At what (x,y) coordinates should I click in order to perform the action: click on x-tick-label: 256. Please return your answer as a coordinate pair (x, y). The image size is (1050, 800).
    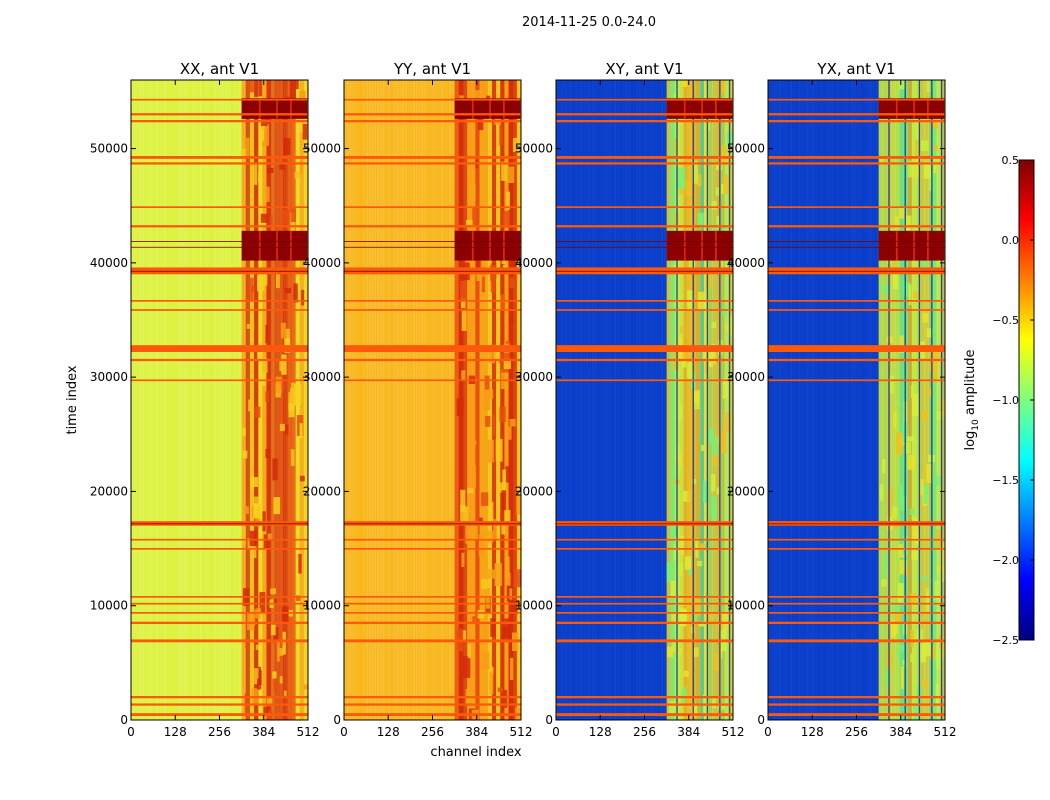
    Looking at the image, I should click on (432, 732).